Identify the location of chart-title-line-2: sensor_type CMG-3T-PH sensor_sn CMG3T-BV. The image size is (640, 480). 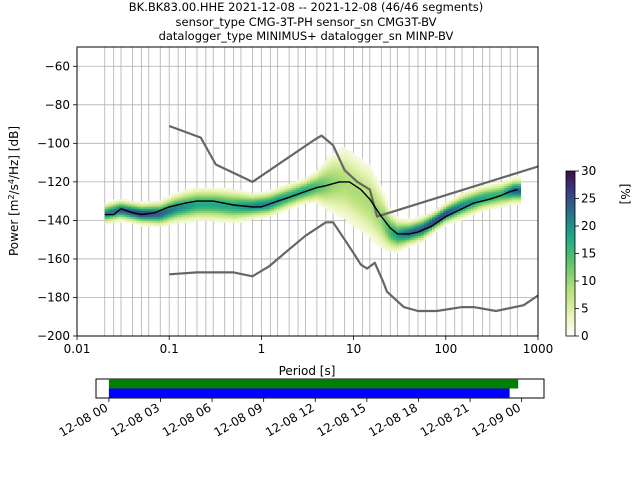
(306, 22).